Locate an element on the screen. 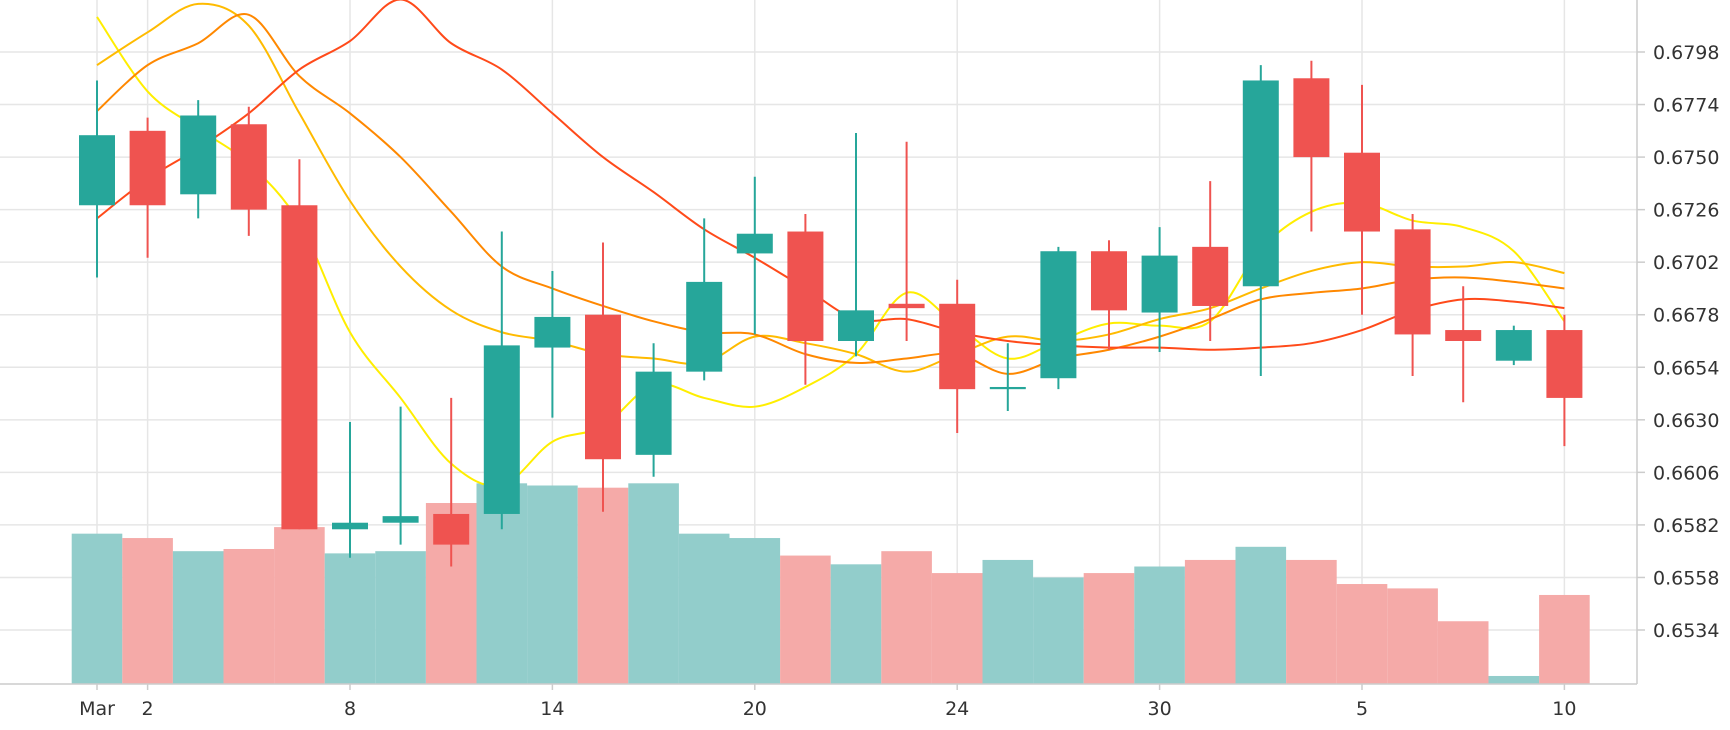 The image size is (1730, 730). y-tick-label: 0.6798 is located at coordinates (1686, 53).